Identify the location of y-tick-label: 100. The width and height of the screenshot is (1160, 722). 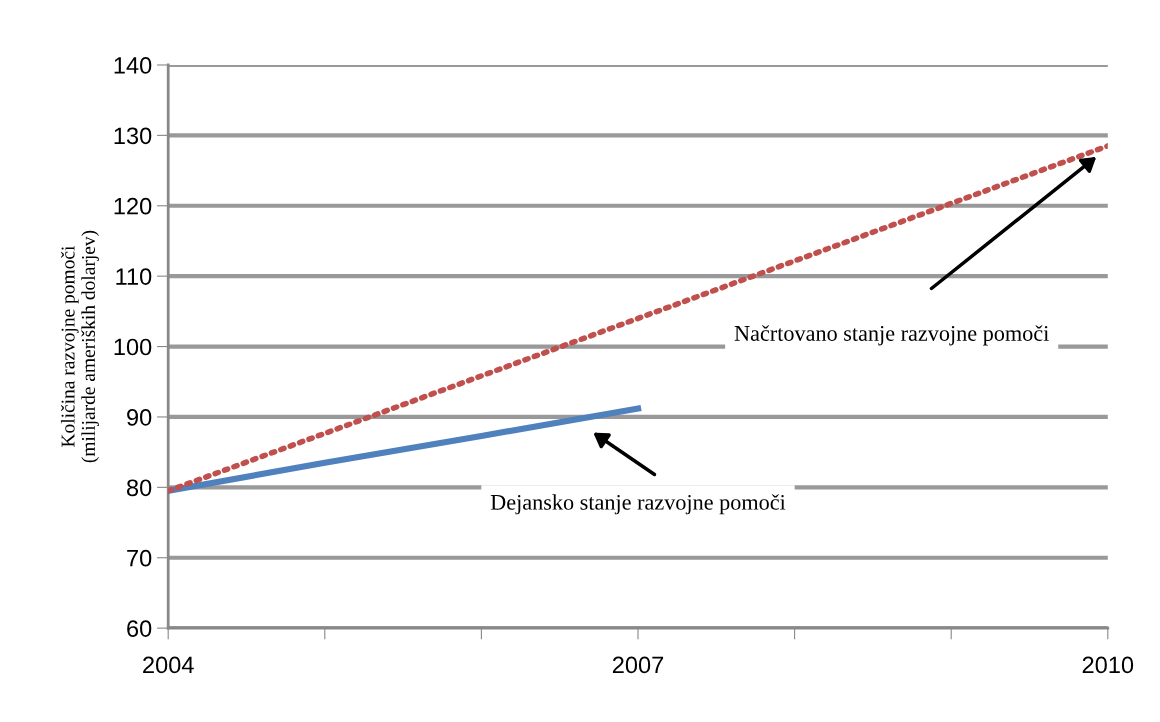
(133, 347).